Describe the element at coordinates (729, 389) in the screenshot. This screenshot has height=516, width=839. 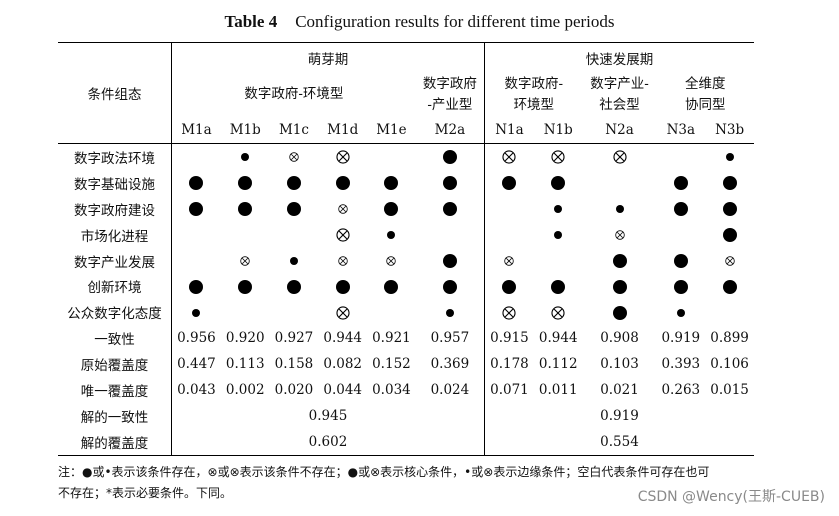
I see `table-cell: 0.015` at that location.